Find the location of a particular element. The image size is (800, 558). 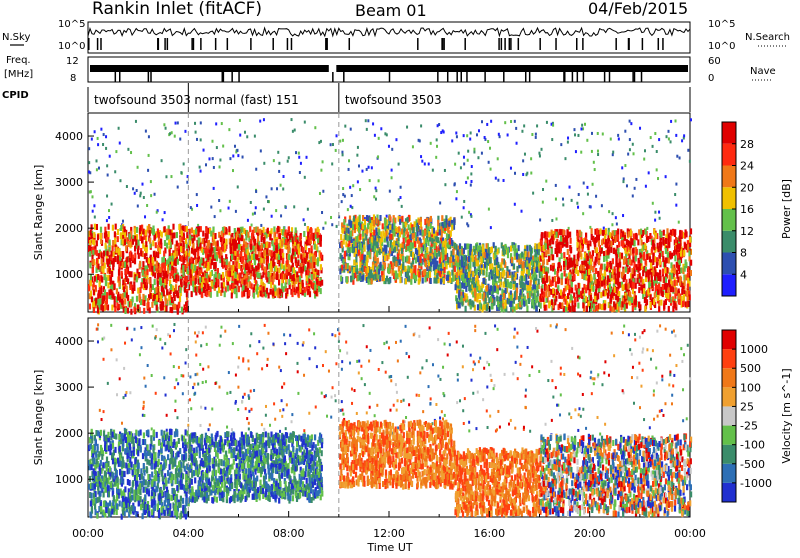

beam-title: Beam 01 is located at coordinates (391, 10).